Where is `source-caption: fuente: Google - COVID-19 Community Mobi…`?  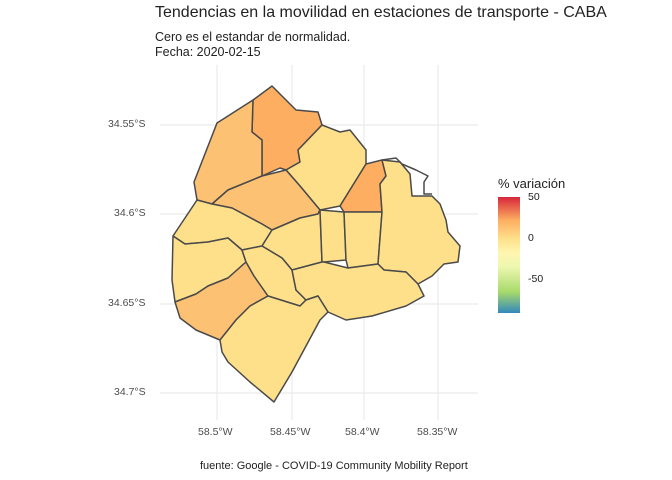 source-caption: fuente: Google - COVID-19 Community Mobi… is located at coordinates (334, 466).